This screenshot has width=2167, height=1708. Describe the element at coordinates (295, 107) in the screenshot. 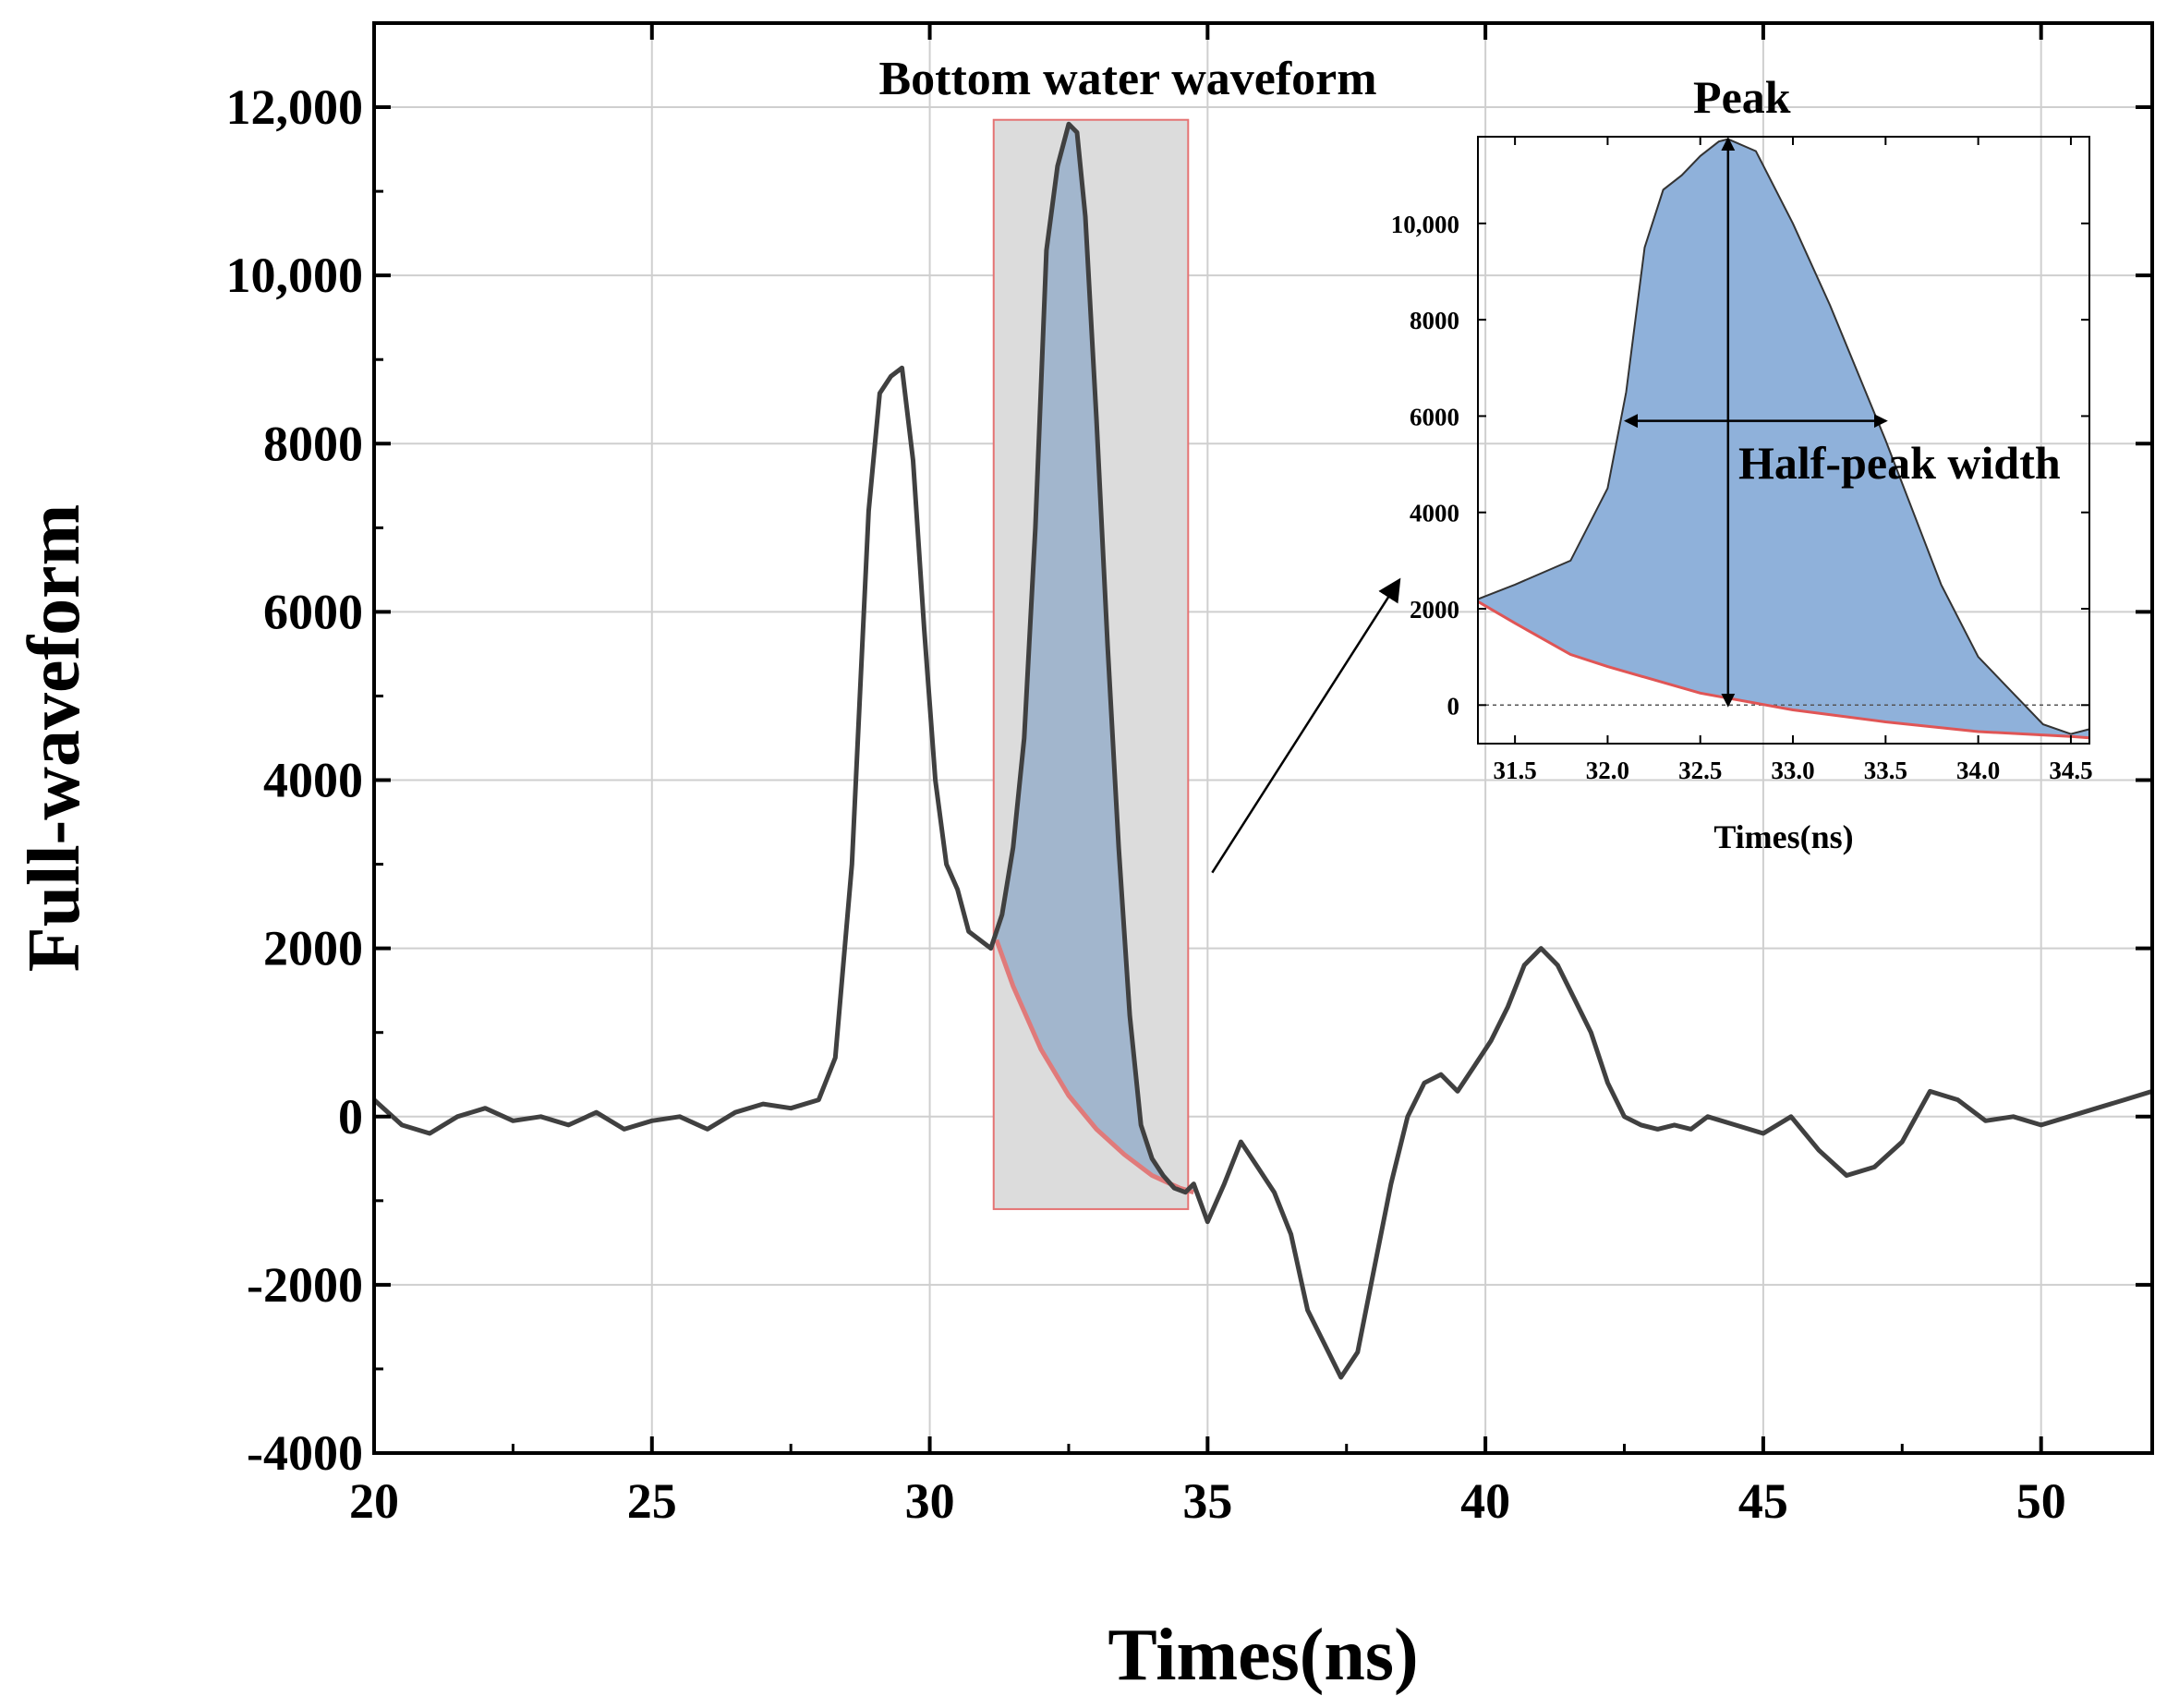

I see `main-y-tick-label: 12,000` at that location.